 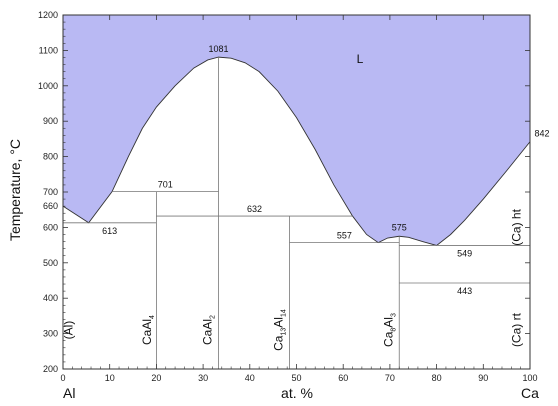 I want to click on invariant-temperature-label: 549, so click(x=464, y=253).